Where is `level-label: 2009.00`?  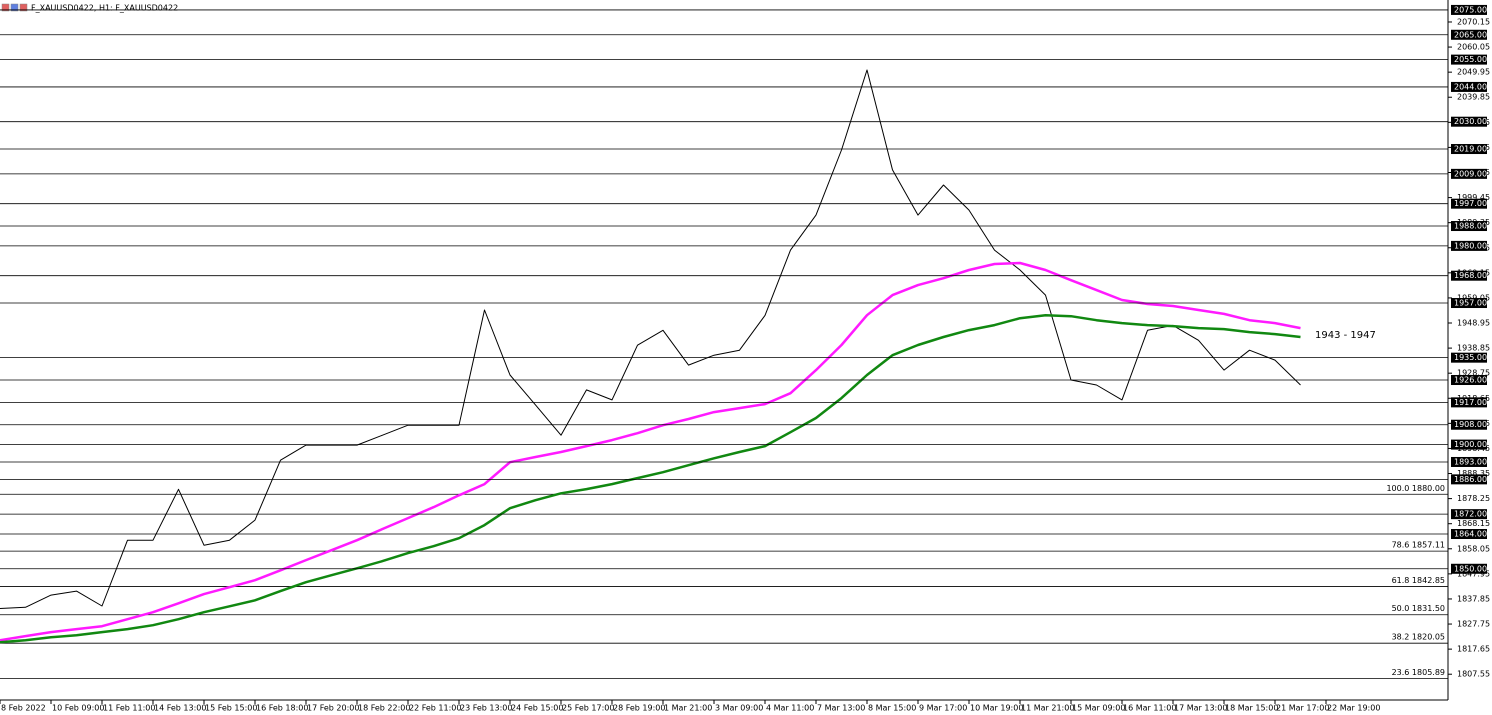 level-label: 2009.00 is located at coordinates (1470, 173).